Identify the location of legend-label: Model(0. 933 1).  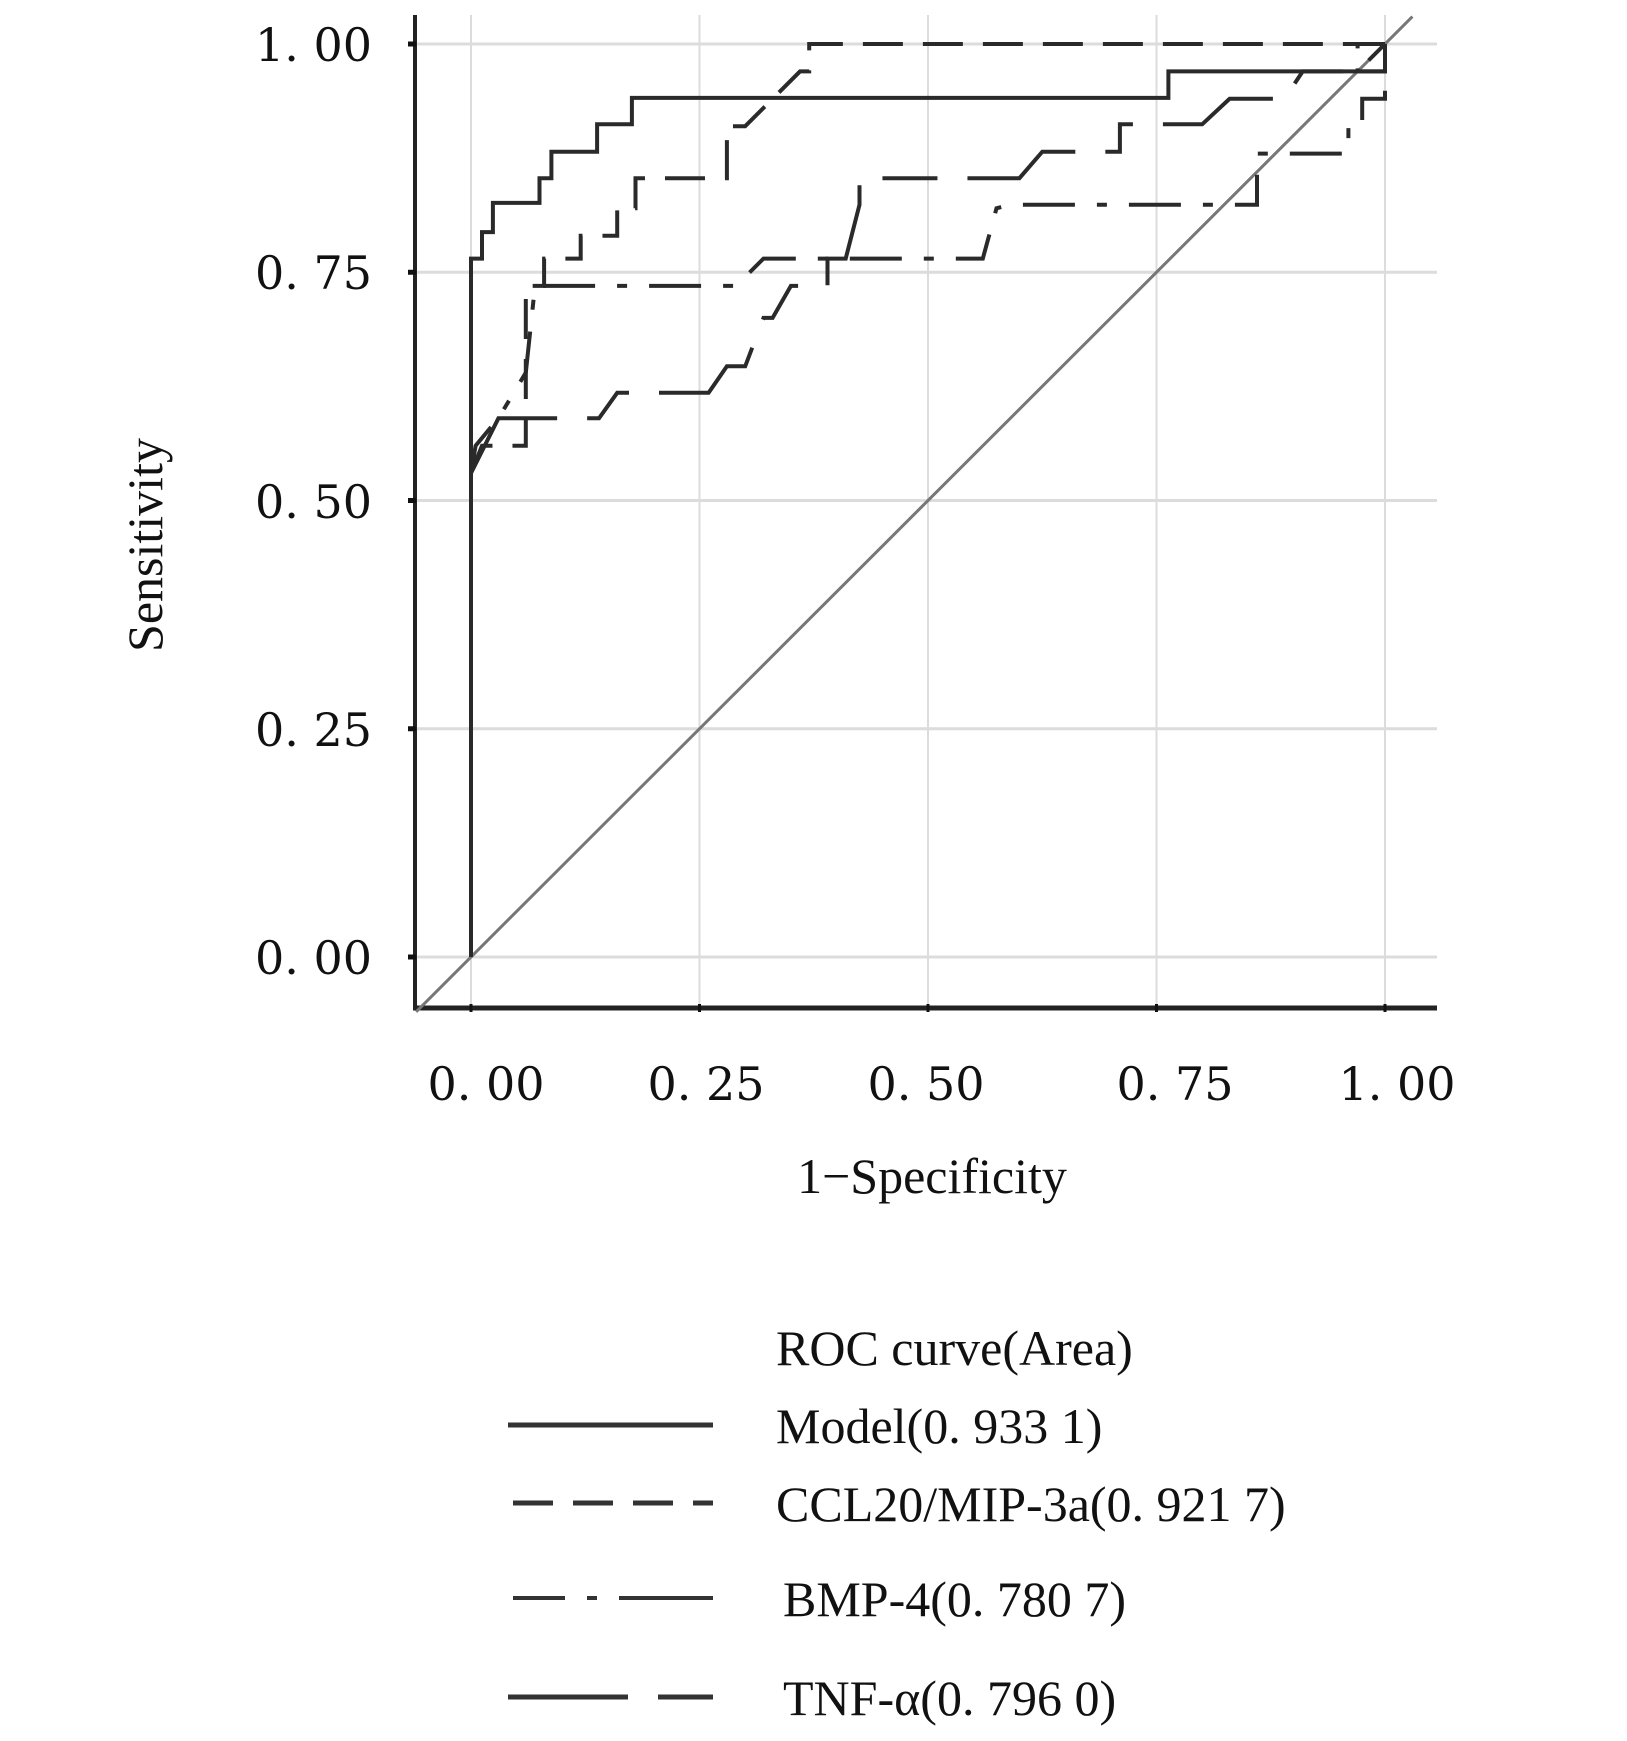
(939, 1426).